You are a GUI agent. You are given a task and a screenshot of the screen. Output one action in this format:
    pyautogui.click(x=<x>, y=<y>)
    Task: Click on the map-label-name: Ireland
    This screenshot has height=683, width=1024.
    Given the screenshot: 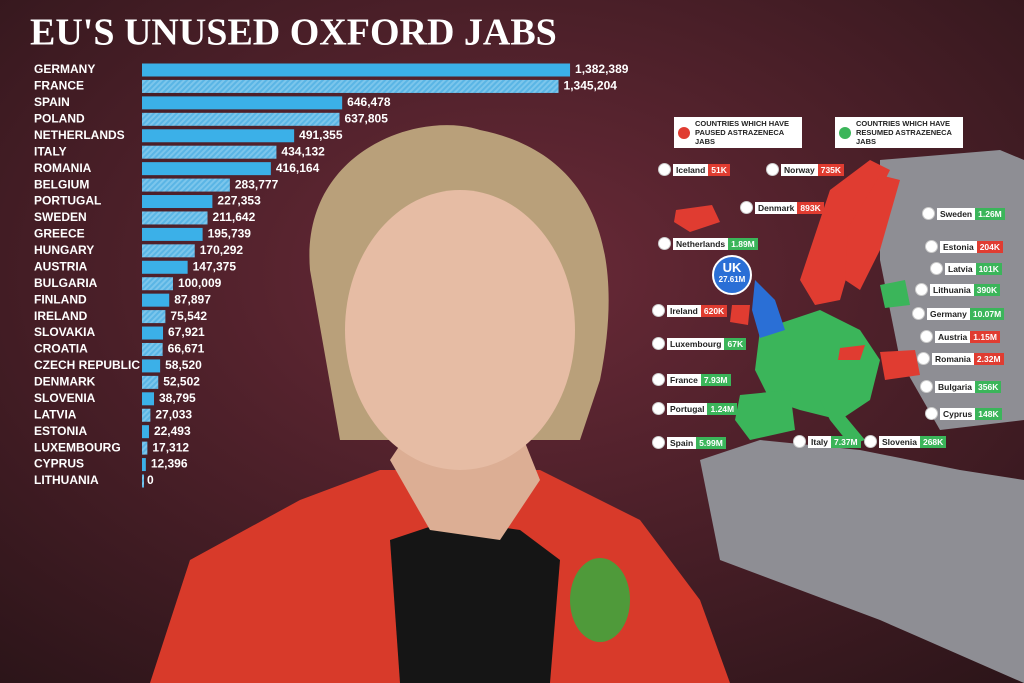 What is the action you would take?
    pyautogui.click(x=684, y=310)
    